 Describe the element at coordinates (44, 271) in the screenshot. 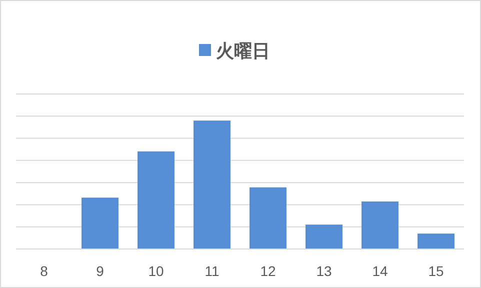

I see `x-tick-label: 8` at that location.